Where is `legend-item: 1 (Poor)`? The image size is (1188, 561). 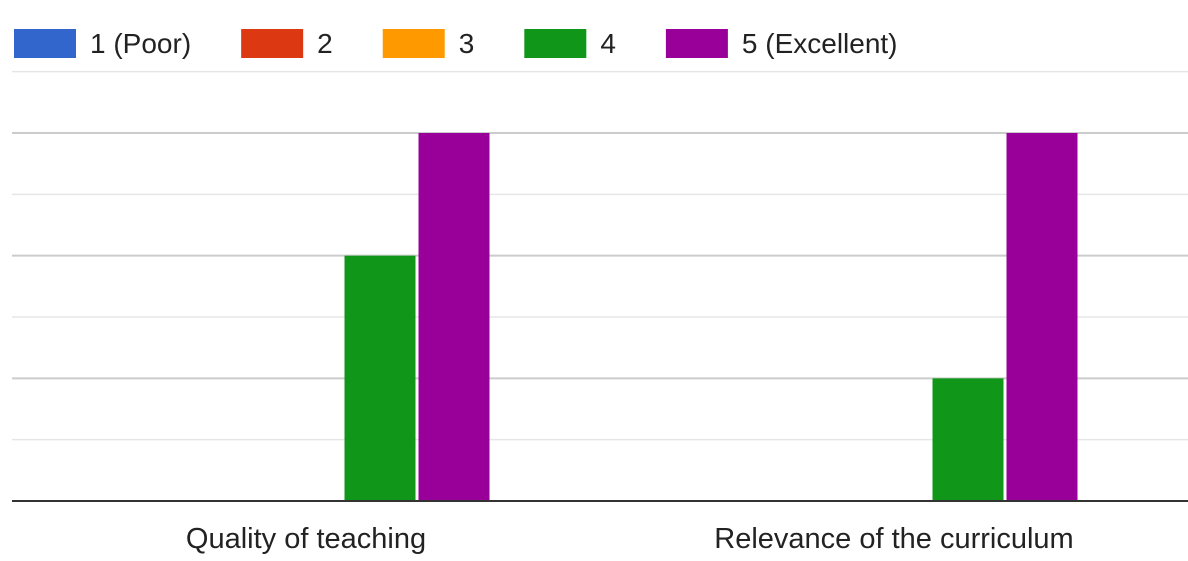
legend-item: 1 (Poor) is located at coordinates (102, 43).